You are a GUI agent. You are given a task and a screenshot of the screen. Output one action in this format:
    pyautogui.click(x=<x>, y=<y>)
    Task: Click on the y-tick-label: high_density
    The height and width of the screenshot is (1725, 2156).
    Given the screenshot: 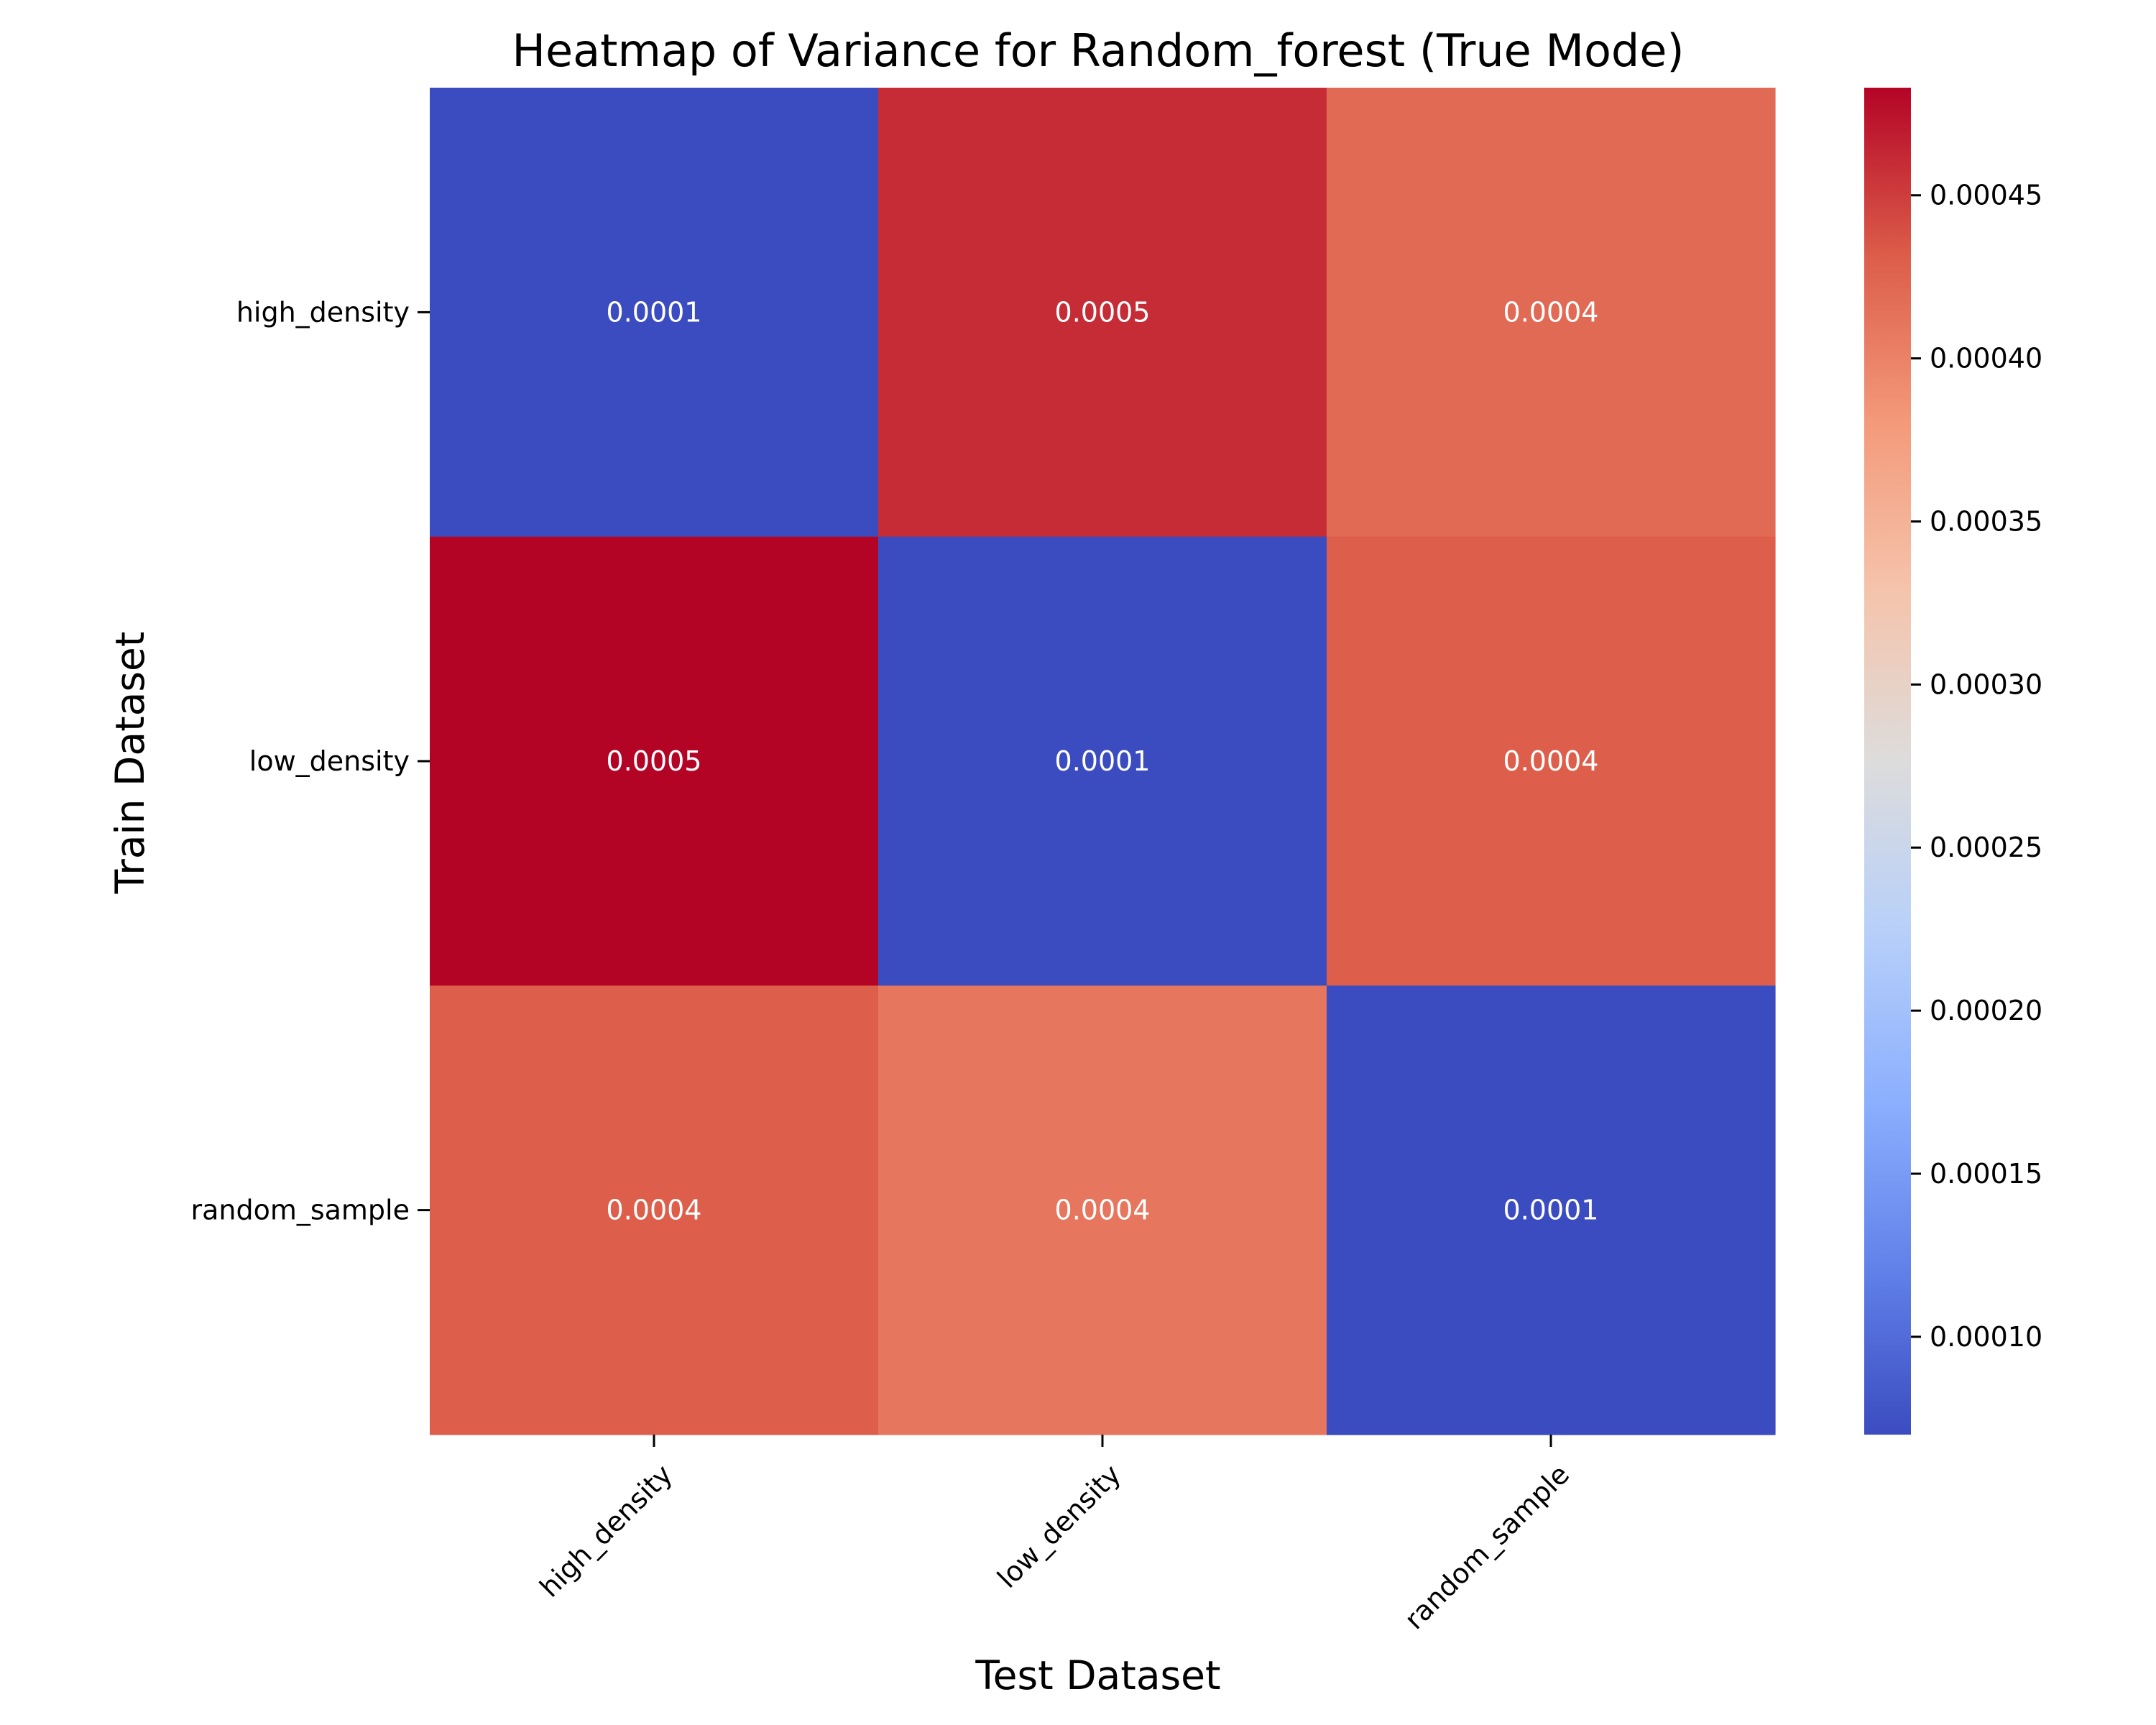 What is the action you would take?
    pyautogui.click(x=323, y=312)
    